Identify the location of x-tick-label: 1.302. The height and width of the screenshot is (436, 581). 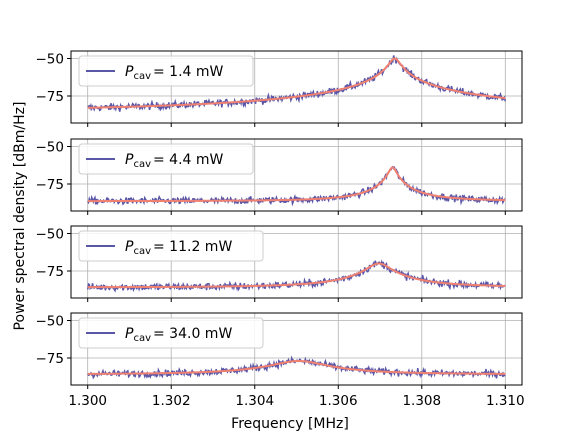
(171, 401).